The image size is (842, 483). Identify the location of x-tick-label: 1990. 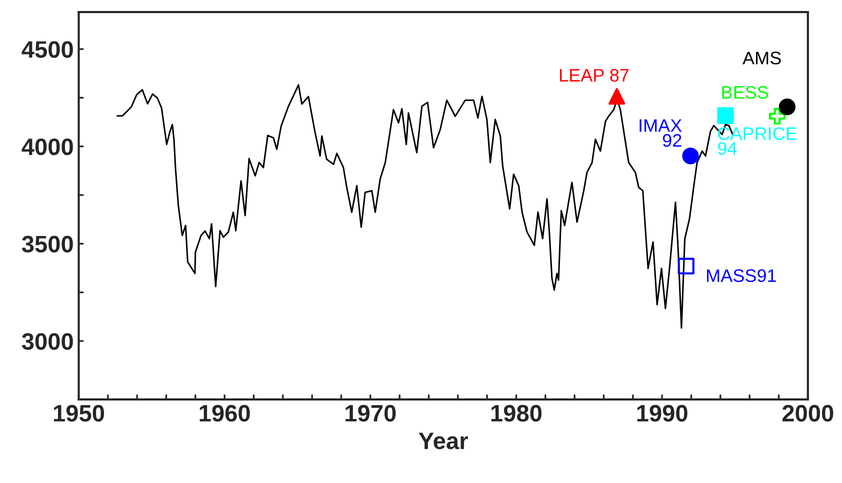
(662, 413).